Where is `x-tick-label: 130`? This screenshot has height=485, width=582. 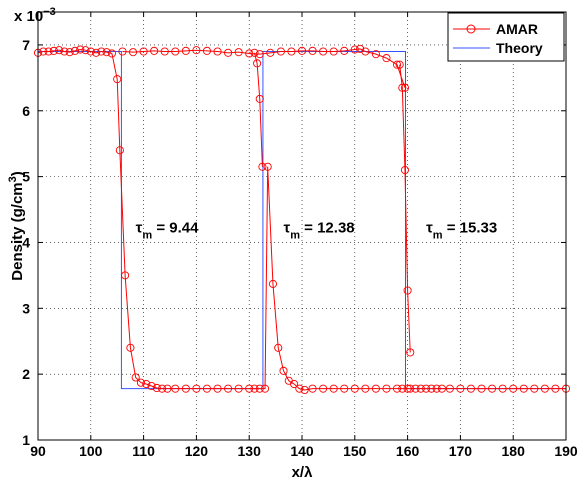 x-tick-label: 130 is located at coordinates (250, 451).